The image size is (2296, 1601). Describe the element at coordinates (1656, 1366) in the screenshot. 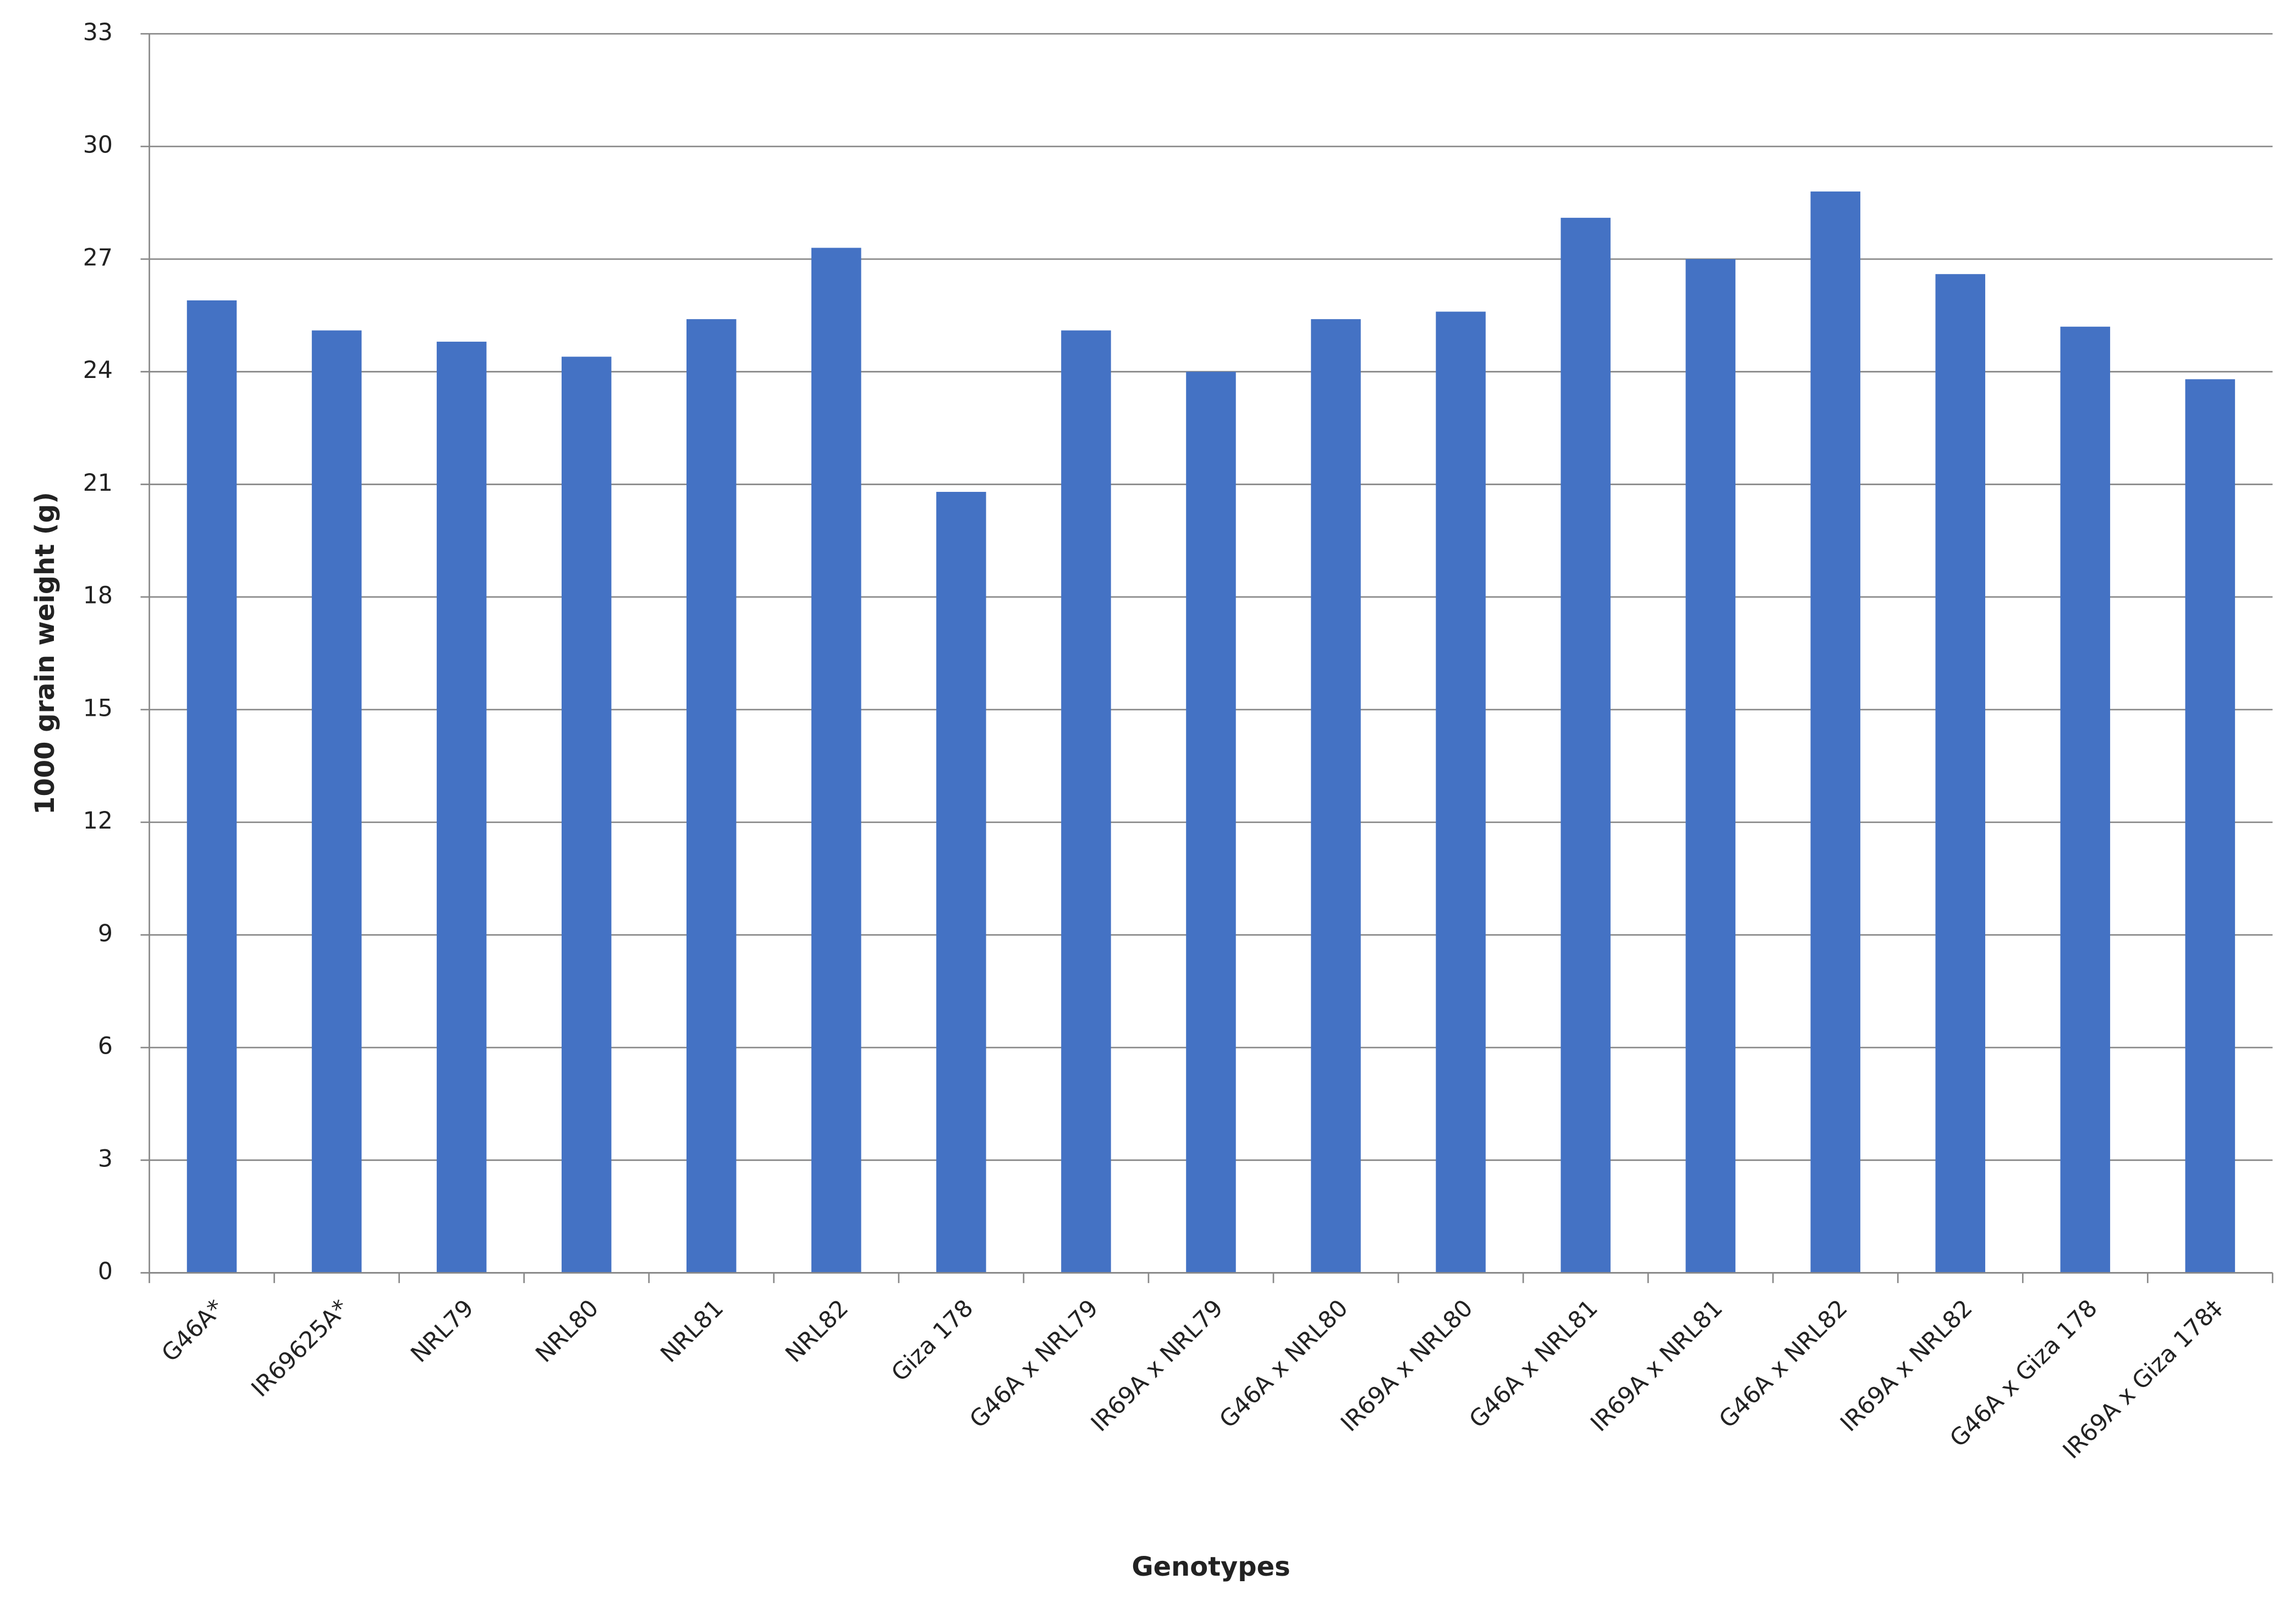

I see `x-tick-label: IR69A x NRL81` at that location.